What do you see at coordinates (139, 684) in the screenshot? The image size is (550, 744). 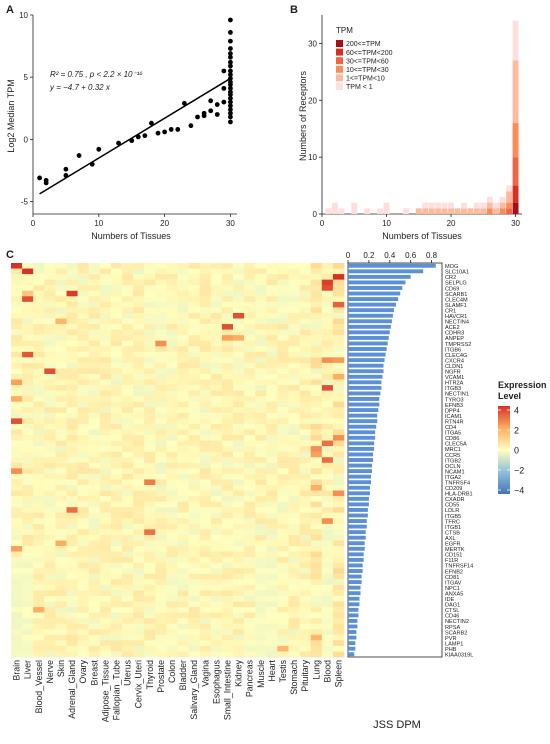 I see `heatmap-column-label: Cervix_Uteri` at bounding box center [139, 684].